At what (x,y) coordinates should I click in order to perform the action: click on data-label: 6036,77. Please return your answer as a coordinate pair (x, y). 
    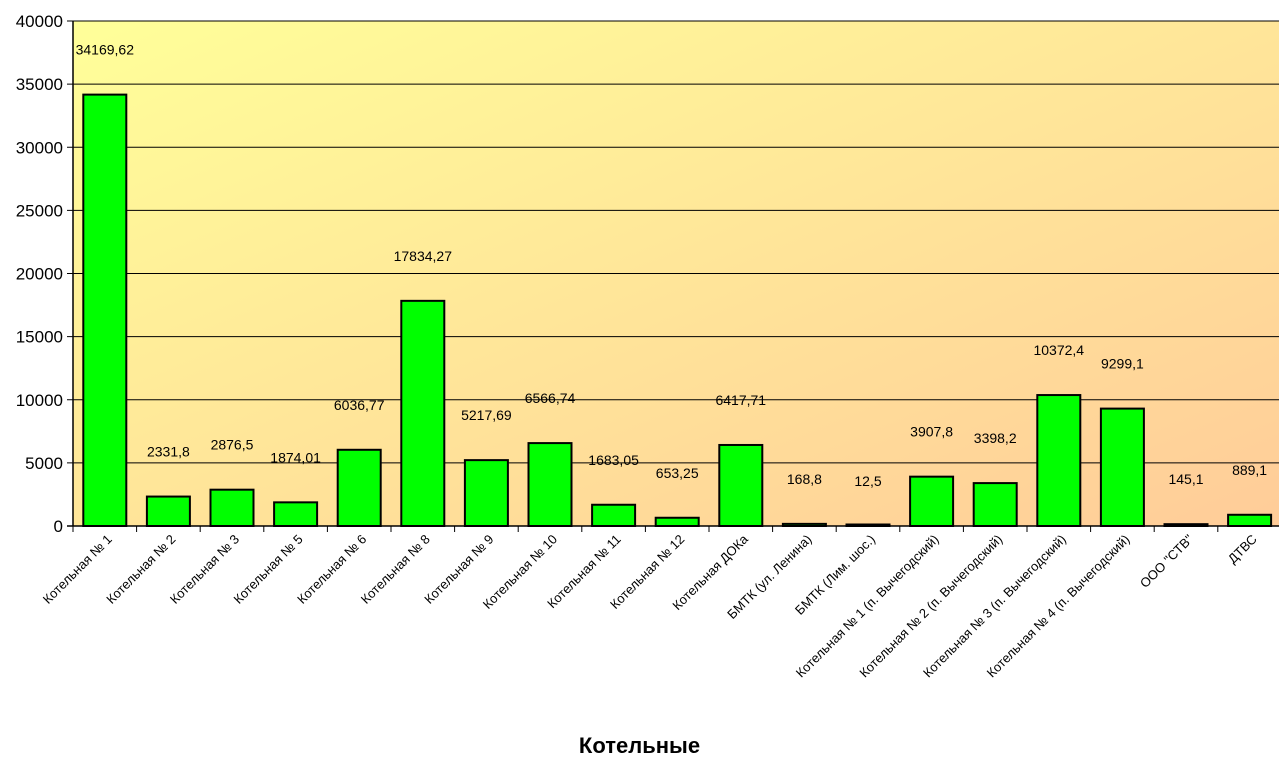
    Looking at the image, I should click on (359, 405).